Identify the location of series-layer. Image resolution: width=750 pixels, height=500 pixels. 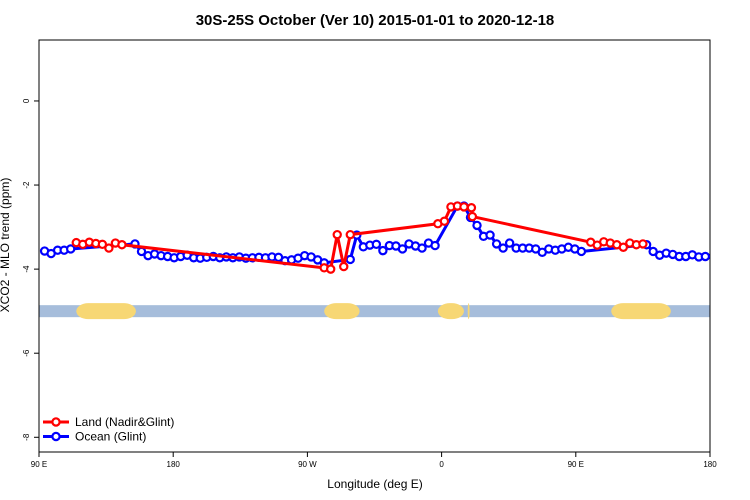
(375, 237).